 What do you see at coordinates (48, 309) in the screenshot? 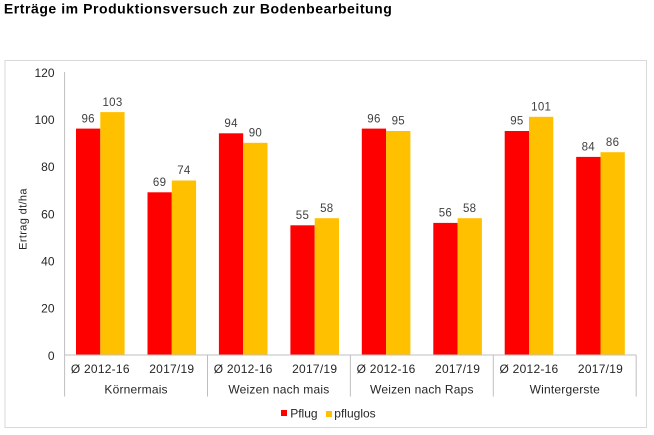
I see `svg-text: 20` at bounding box center [48, 309].